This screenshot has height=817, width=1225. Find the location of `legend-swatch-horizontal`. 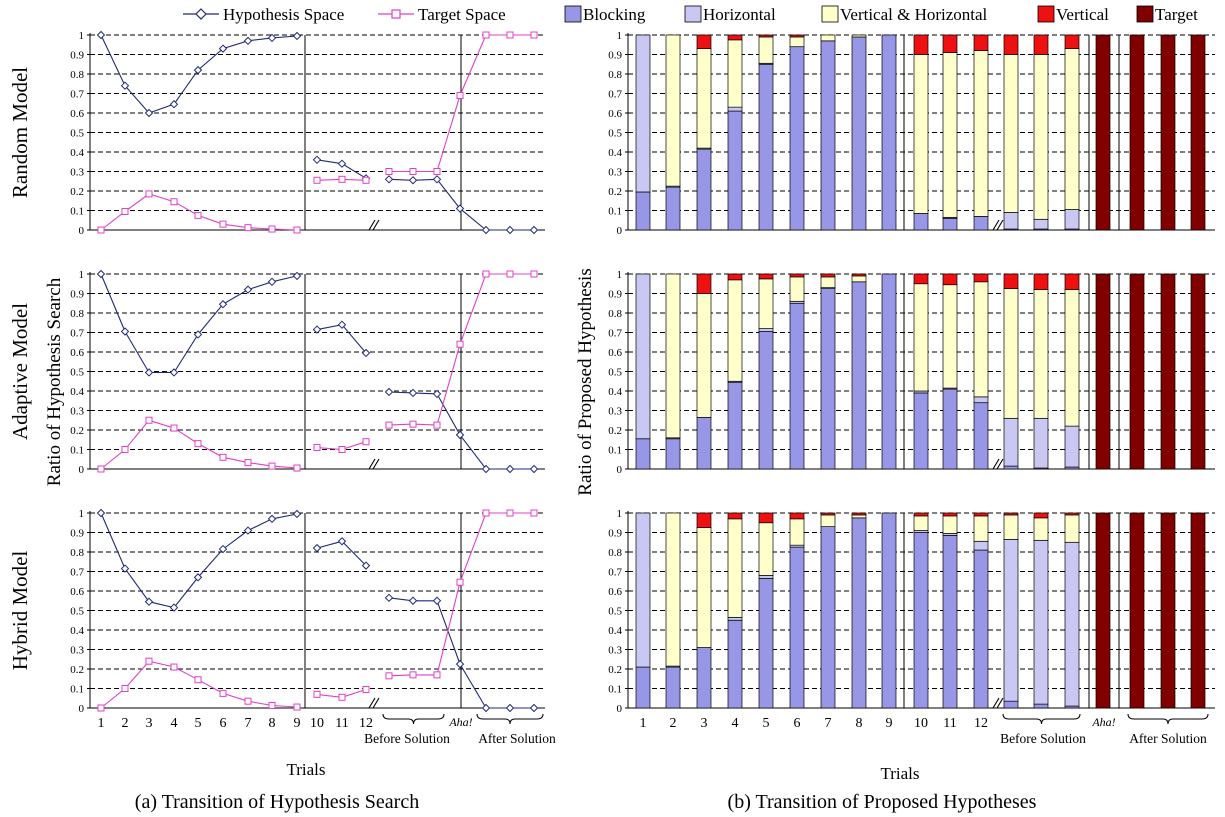

legend-swatch-horizontal is located at coordinates (693, 14).